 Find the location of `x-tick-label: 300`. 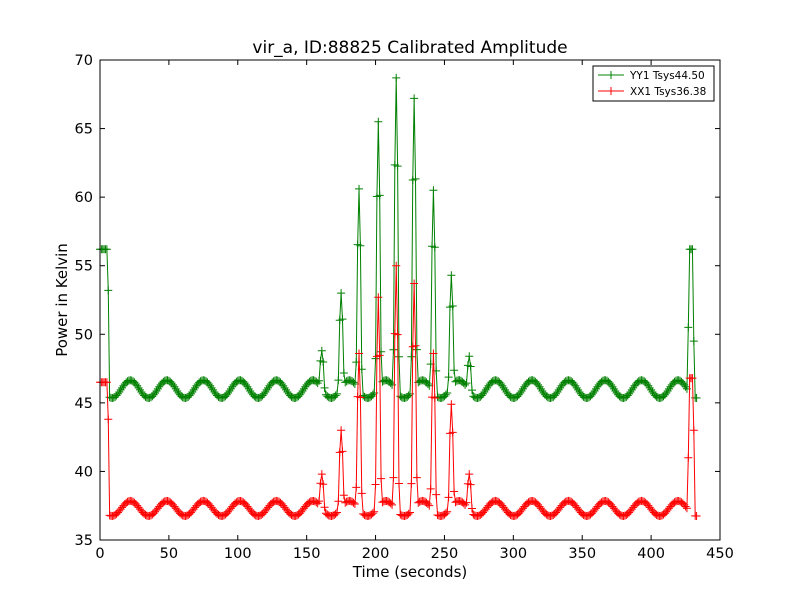

x-tick-label: 300 is located at coordinates (513, 554).